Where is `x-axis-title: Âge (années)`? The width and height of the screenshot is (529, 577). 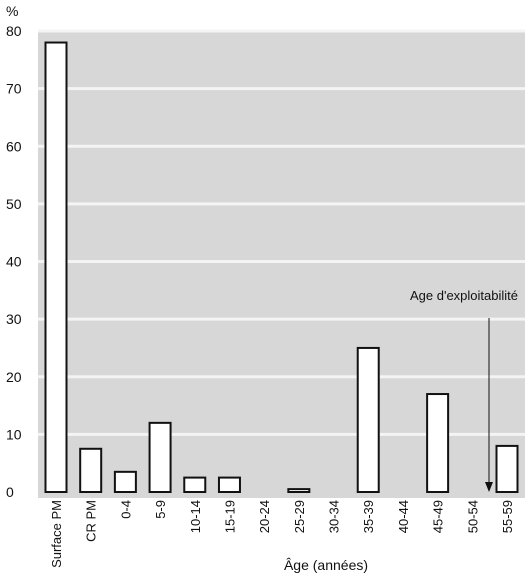 x-axis-title: Âge (années) is located at coordinates (326, 565).